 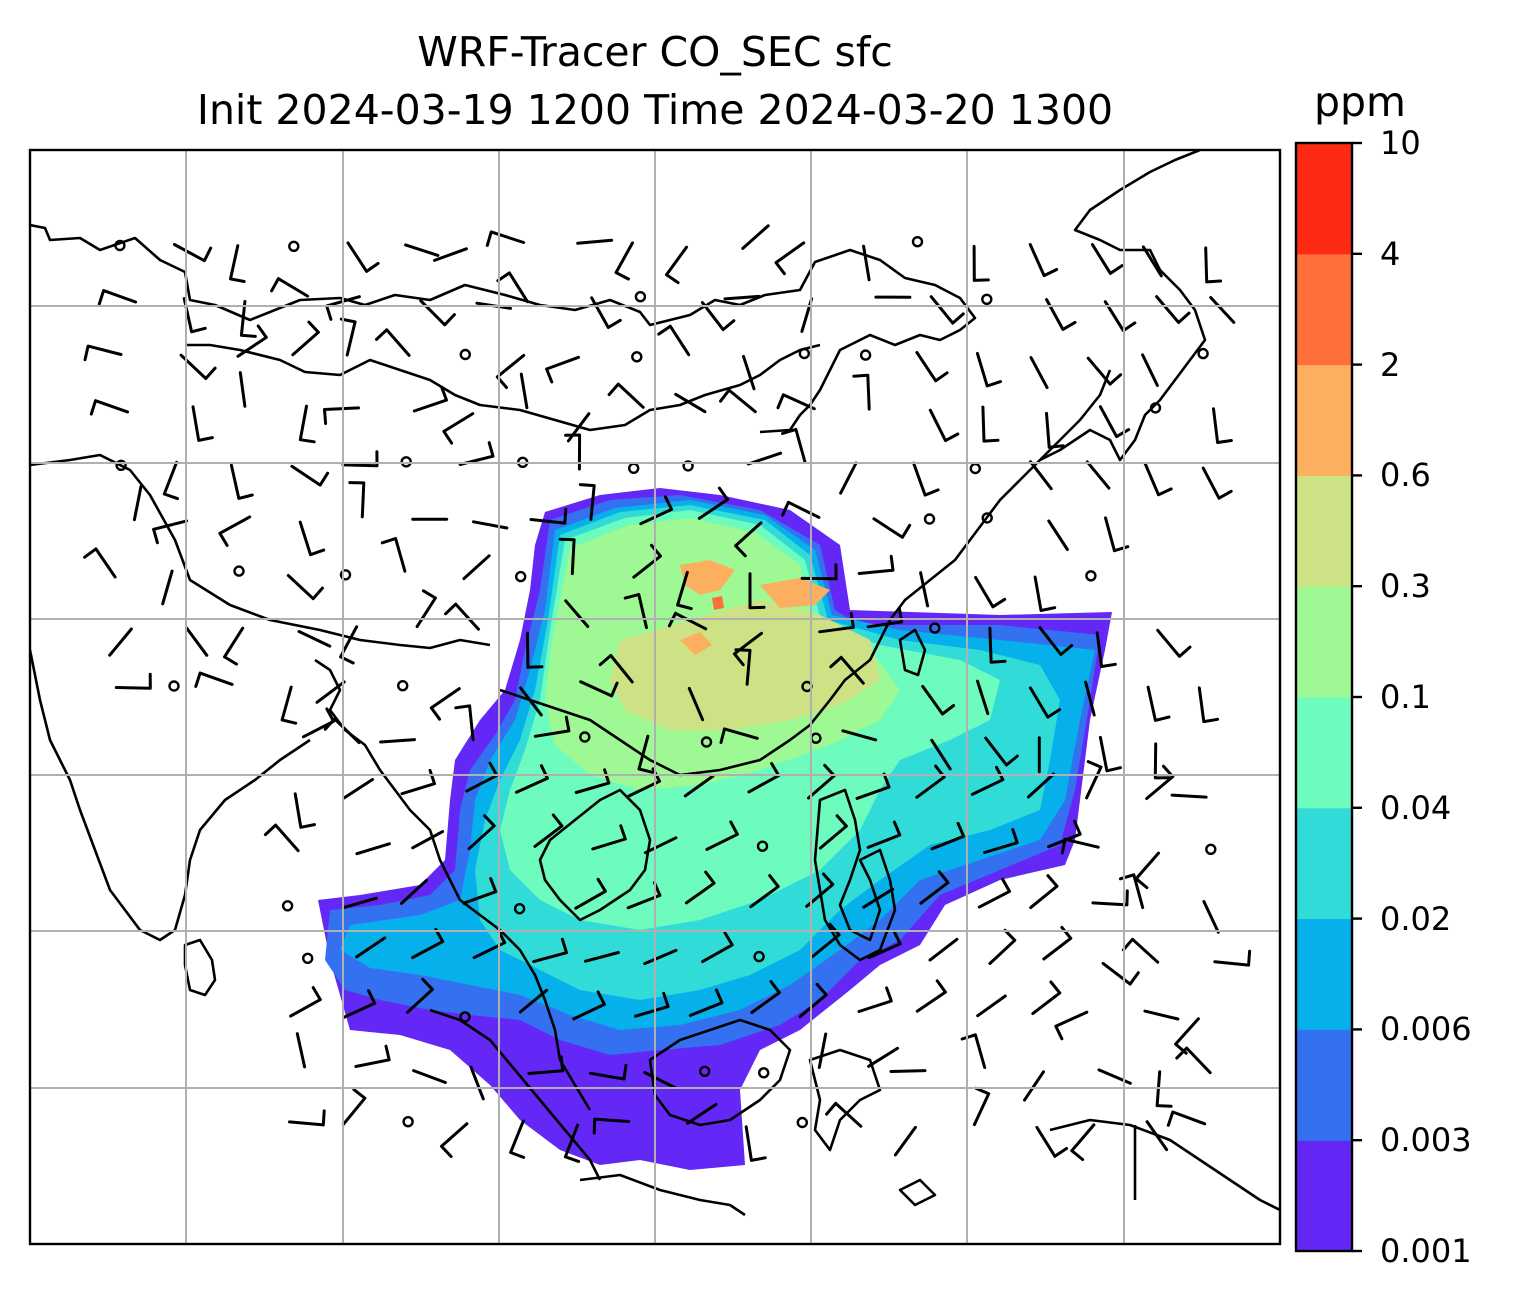 What do you see at coordinates (1405, 697) in the screenshot?
I see `colorbar-tick-label: 0.1` at bounding box center [1405, 697].